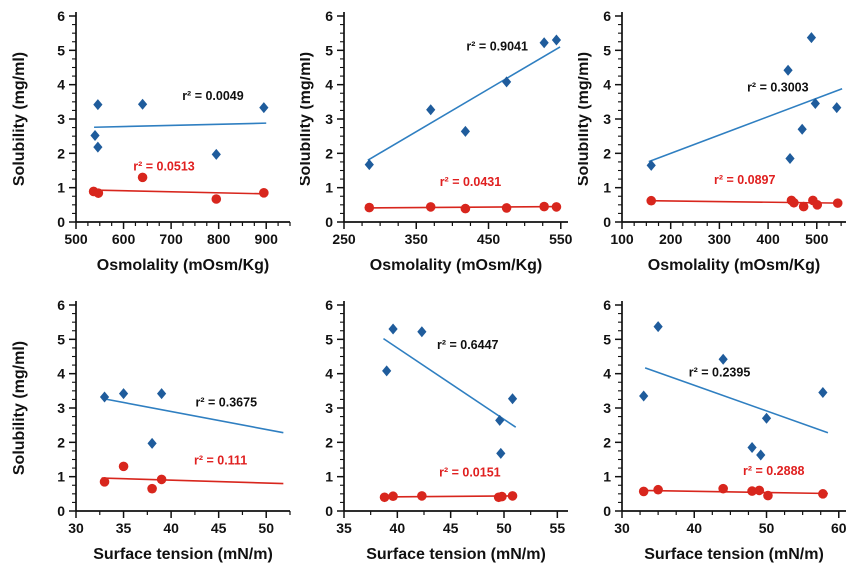  I want to click on x-tick-label: 50, so click(266, 528).